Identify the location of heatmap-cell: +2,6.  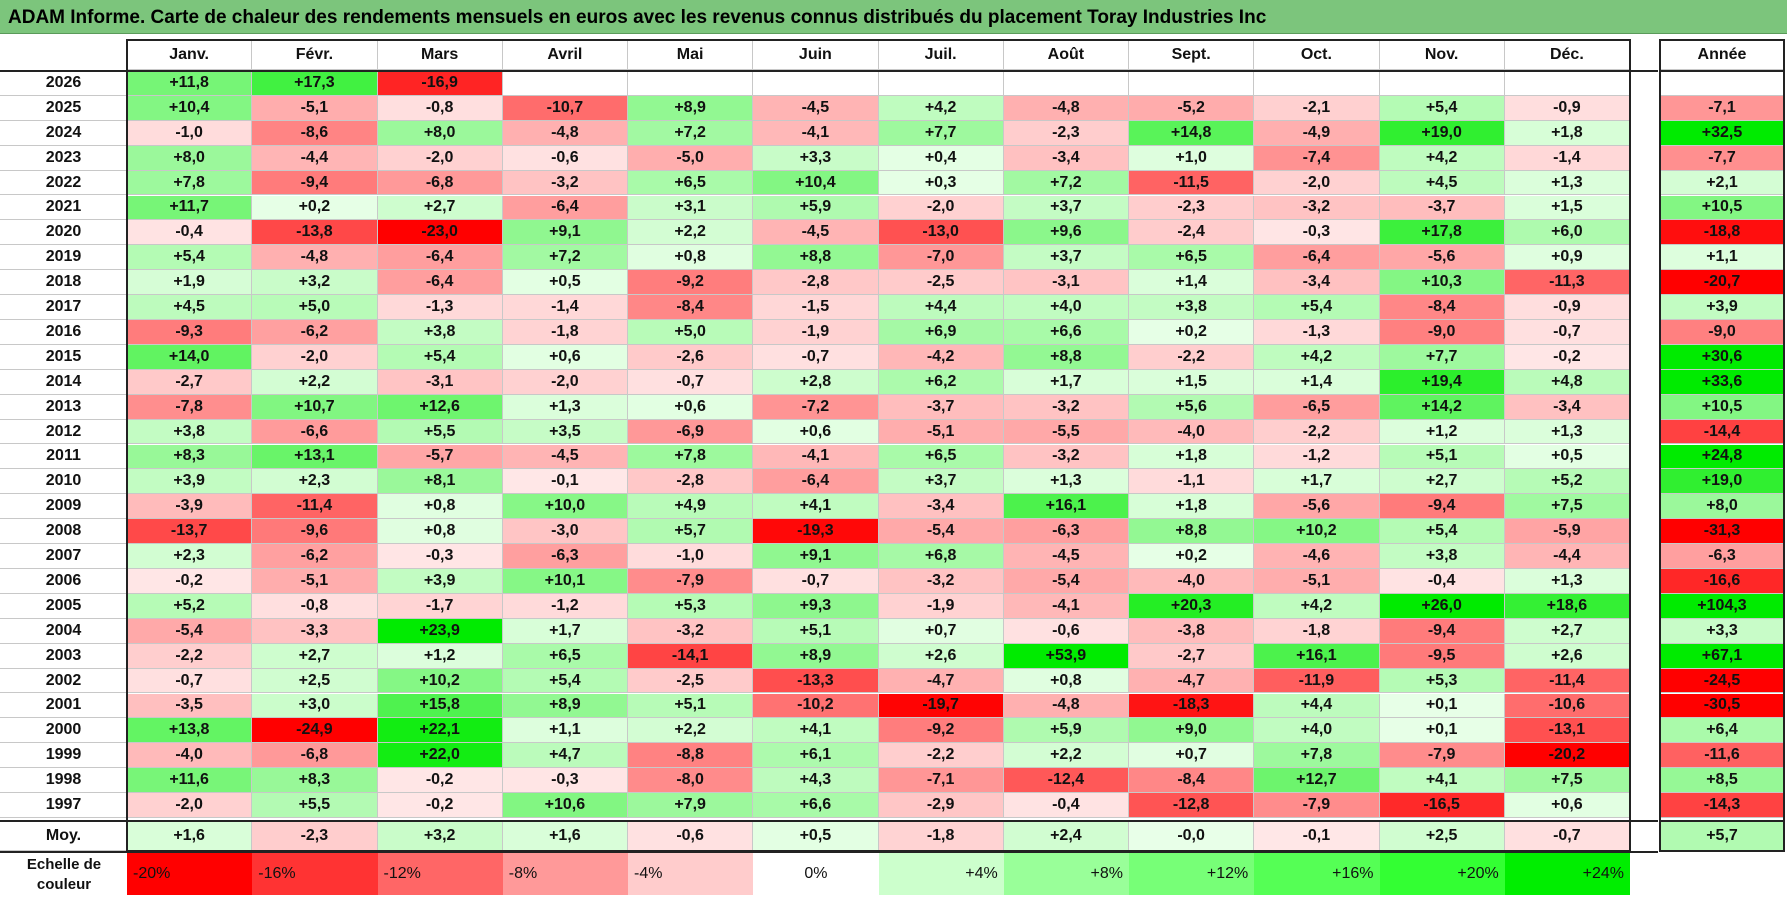
(941, 656).